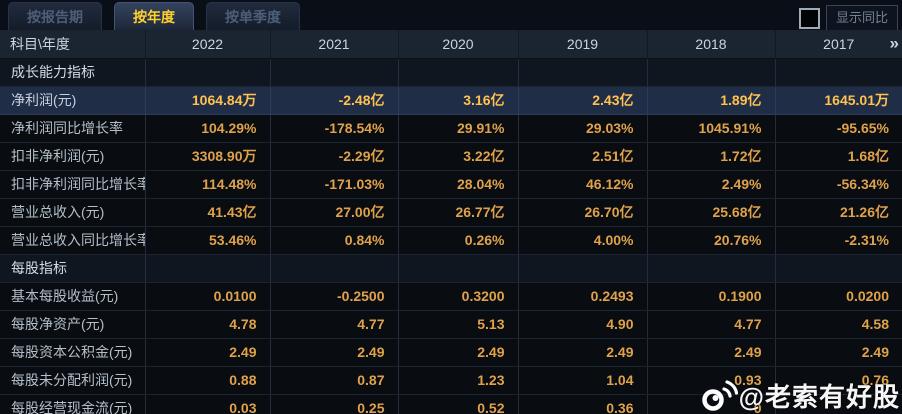 This screenshot has height=414, width=902. What do you see at coordinates (73, 100) in the screenshot?
I see `row-label: 净利润(元)` at bounding box center [73, 100].